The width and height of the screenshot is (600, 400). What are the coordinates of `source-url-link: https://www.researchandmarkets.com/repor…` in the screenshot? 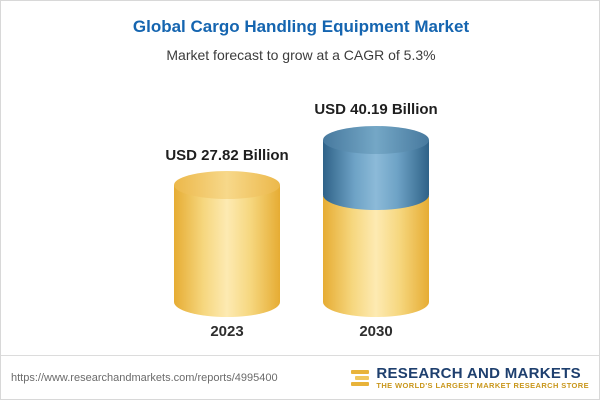 It's located at (144, 377).